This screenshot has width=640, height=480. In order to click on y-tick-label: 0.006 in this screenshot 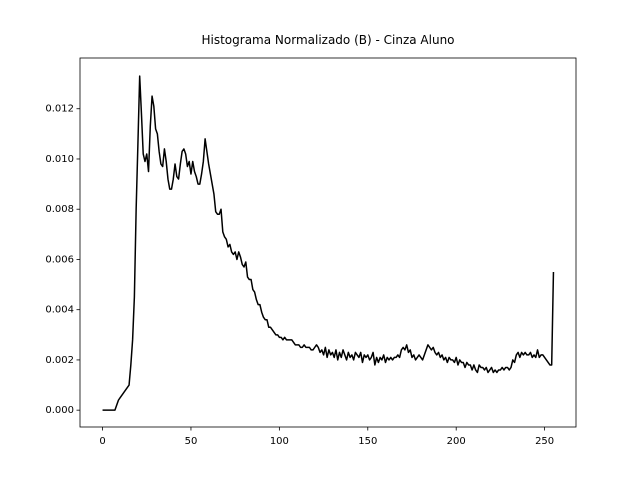, I will do `click(59, 259)`.